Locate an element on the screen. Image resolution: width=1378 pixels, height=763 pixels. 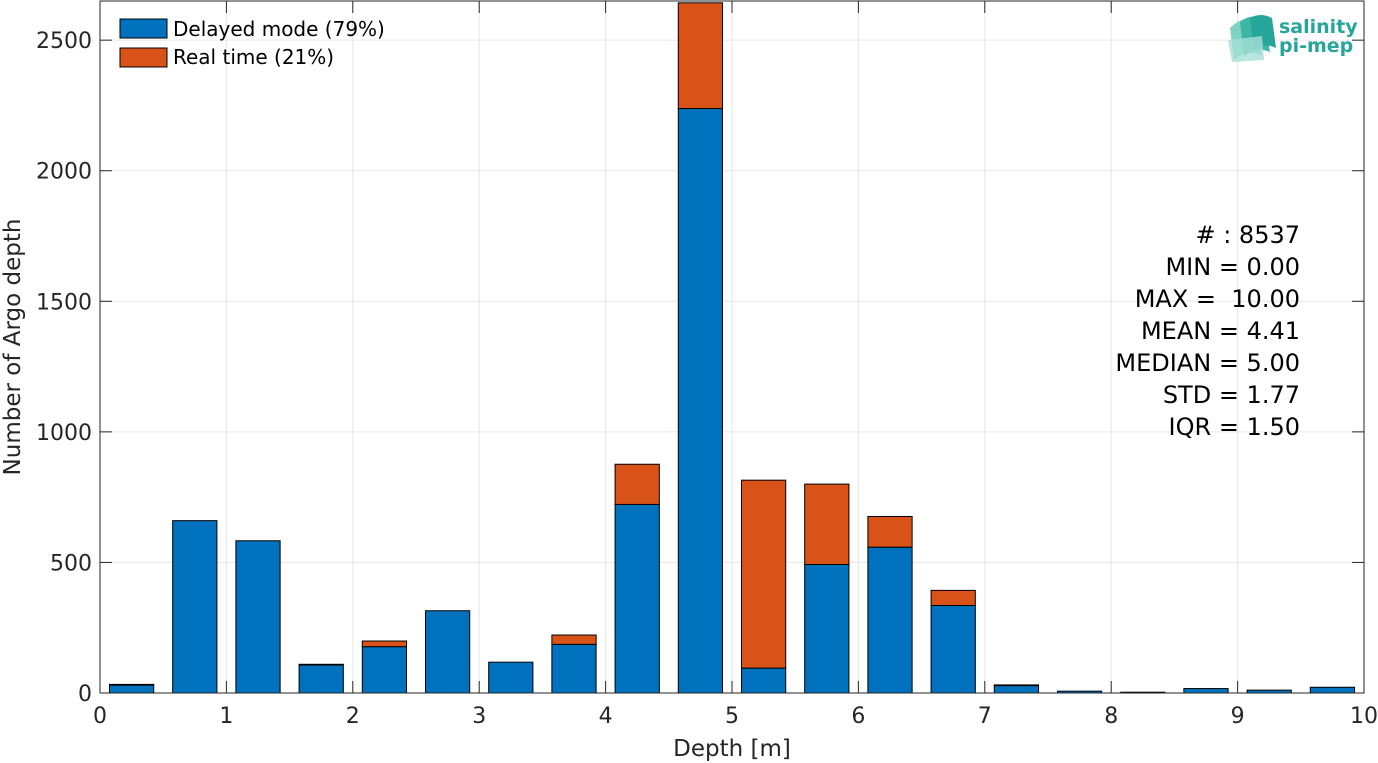
stats-median: MEDIAN = 5.00 is located at coordinates (1207, 363).